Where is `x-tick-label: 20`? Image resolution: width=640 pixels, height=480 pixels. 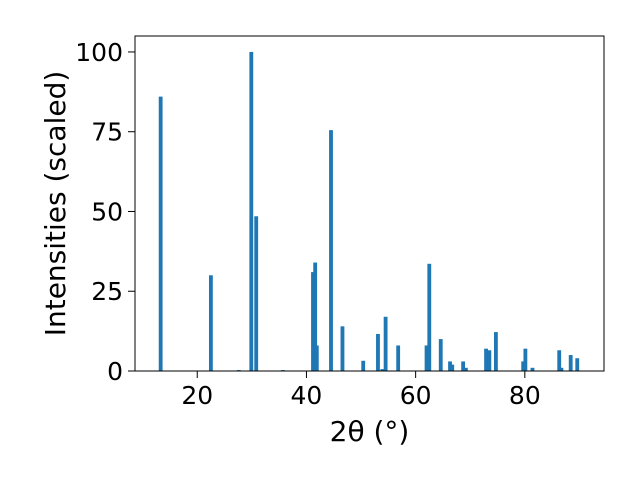 x-tick-label: 20 is located at coordinates (197, 395).